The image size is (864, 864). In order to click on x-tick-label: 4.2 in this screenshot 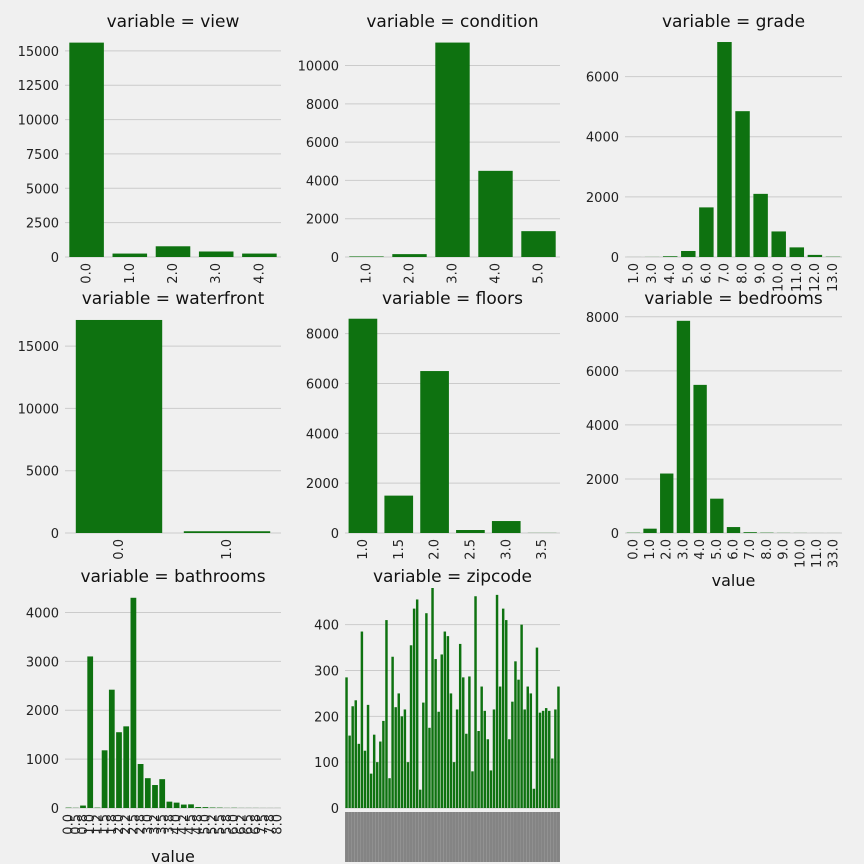, I will do `click(184, 824)`.